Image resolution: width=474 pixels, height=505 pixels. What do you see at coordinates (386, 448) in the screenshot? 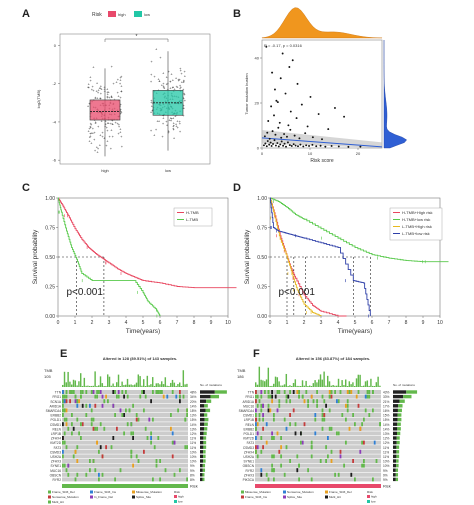
I see `gene-percent: 11%` at bounding box center [386, 448].